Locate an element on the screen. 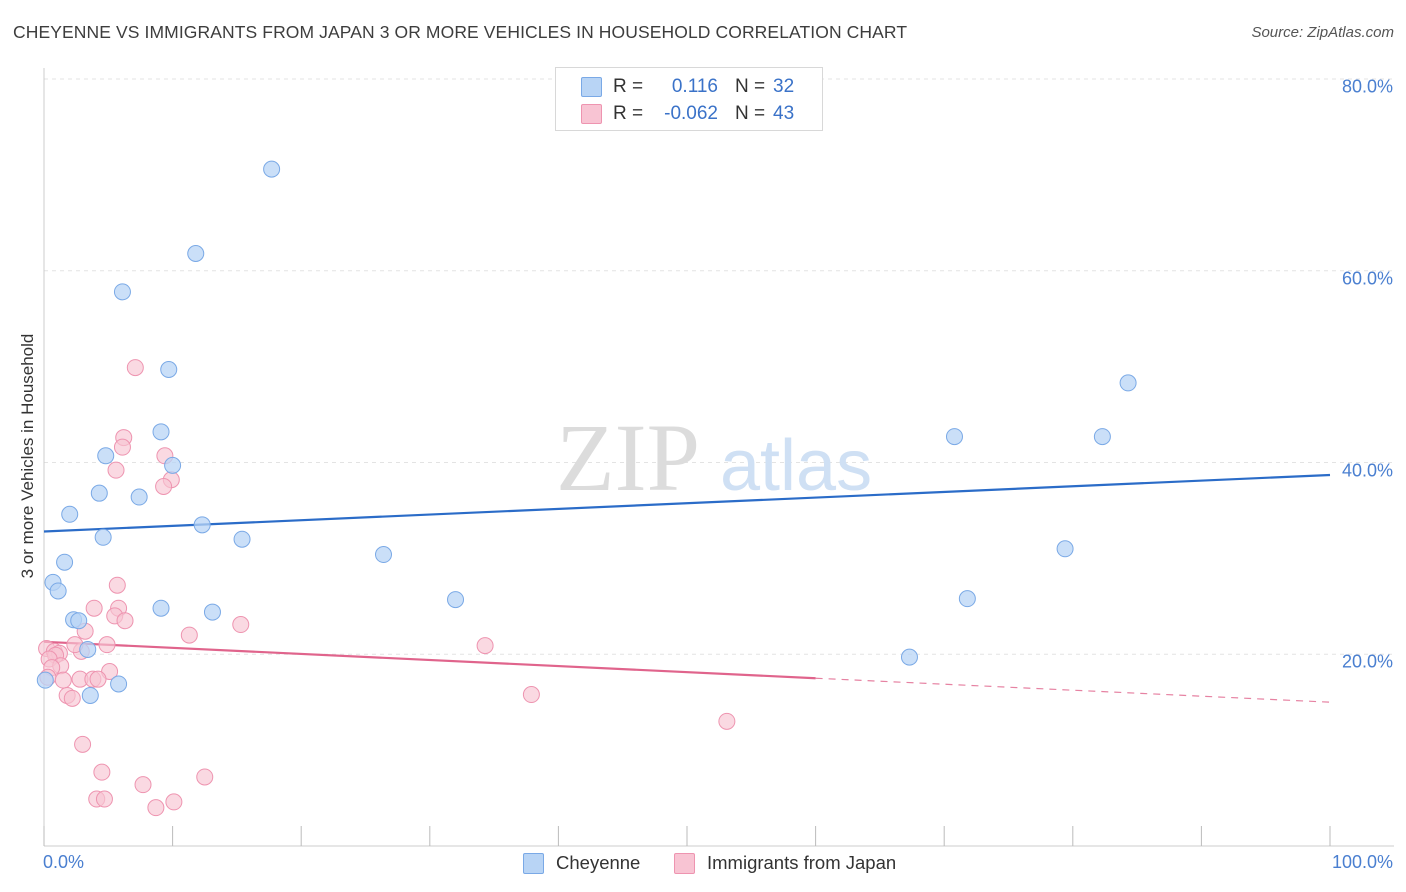 The width and height of the screenshot is (1406, 892). y-tick-label: 80.0% is located at coordinates (1367, 86).